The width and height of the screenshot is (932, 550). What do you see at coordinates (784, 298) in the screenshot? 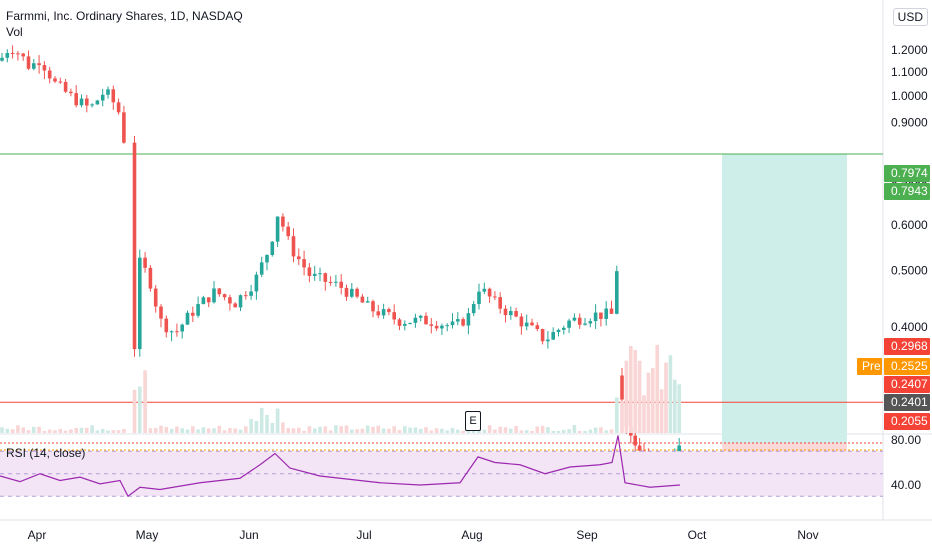
I see `target-zone` at bounding box center [784, 298].